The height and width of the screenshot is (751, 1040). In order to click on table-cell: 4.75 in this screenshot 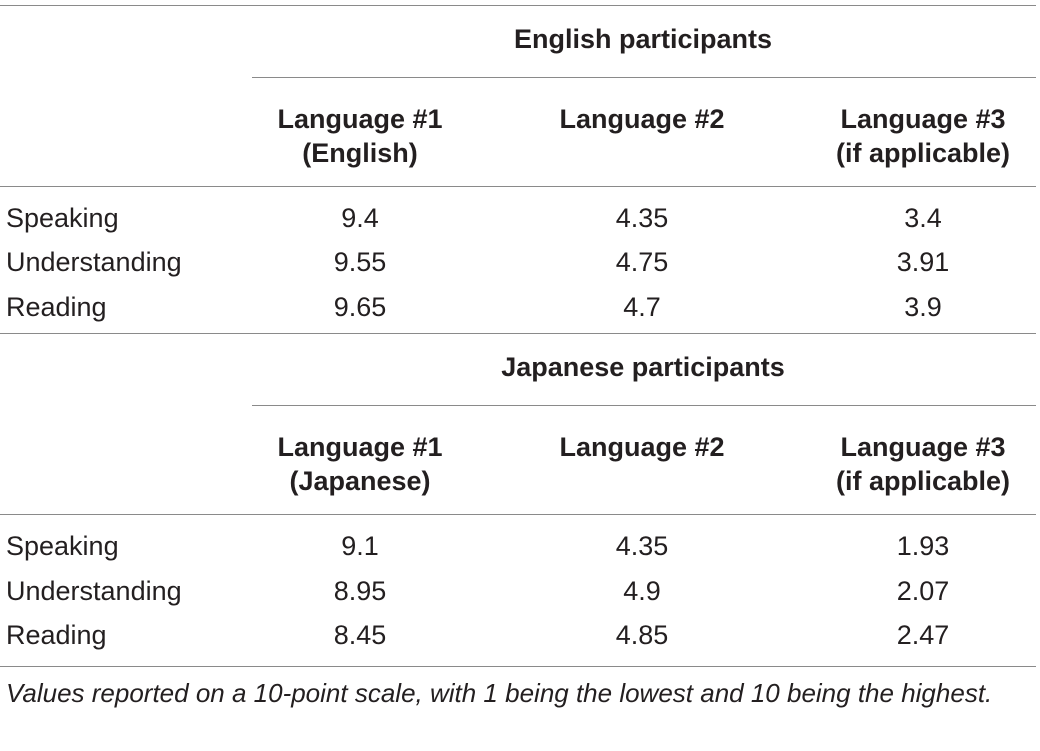, I will do `click(642, 262)`.